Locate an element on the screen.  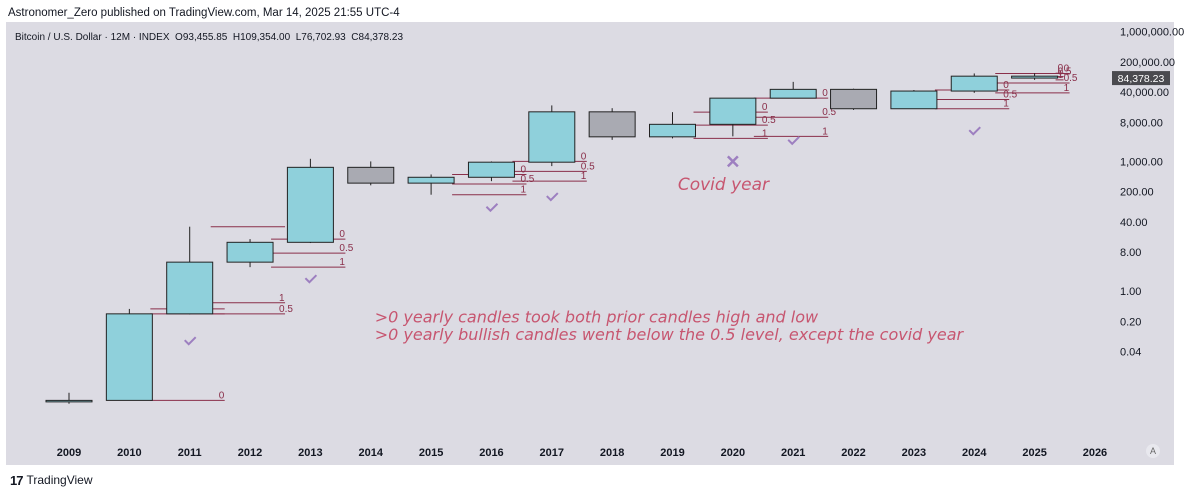
y-tick-label: 1,000,000.00 is located at coordinates (1152, 33).